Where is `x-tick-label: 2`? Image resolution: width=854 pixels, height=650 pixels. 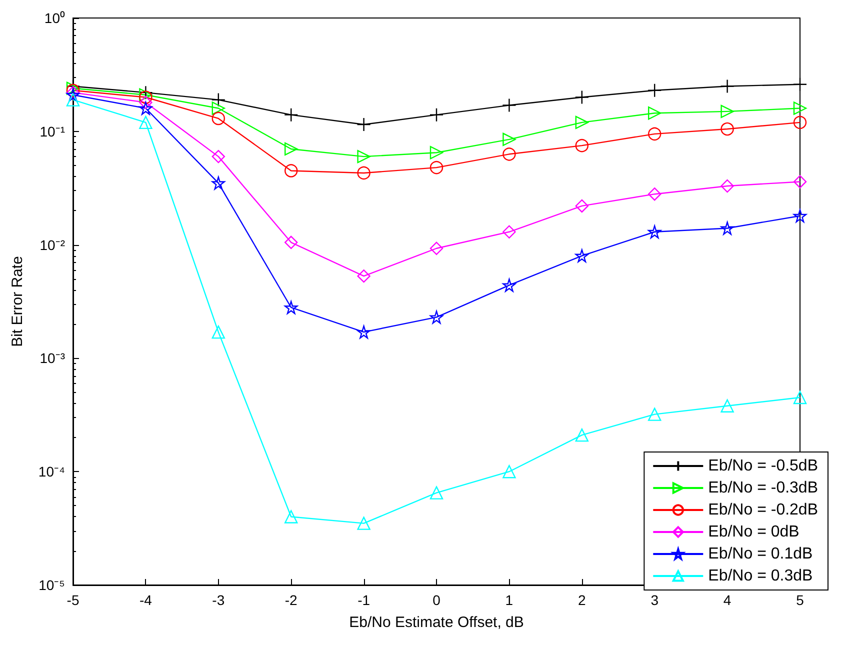 x-tick-label: 2 is located at coordinates (582, 600).